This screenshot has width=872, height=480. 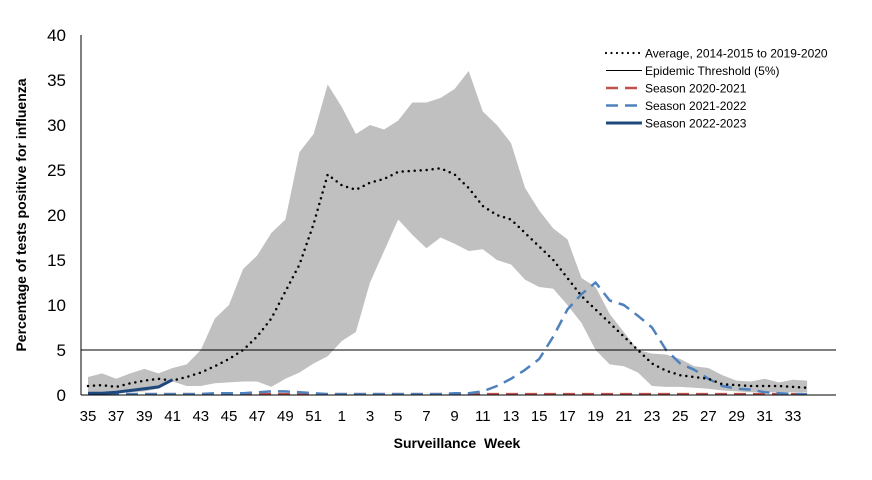 I want to click on x-tick-label: 3, so click(x=370, y=416).